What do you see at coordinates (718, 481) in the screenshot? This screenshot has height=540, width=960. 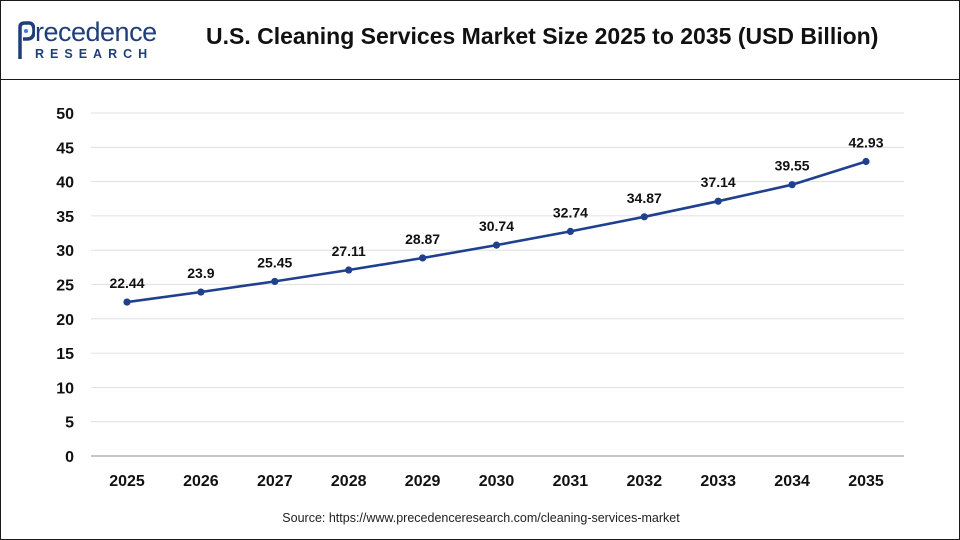 I see `x-tick-label: 2033` at bounding box center [718, 481].